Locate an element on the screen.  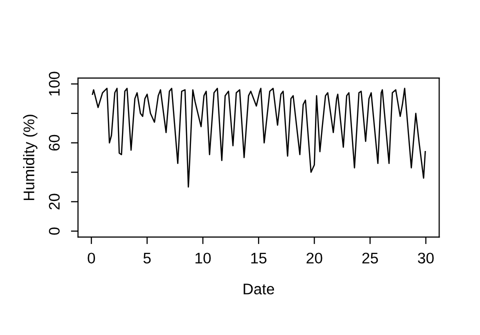
y-tick-label: 0 is located at coordinates (54, 231).